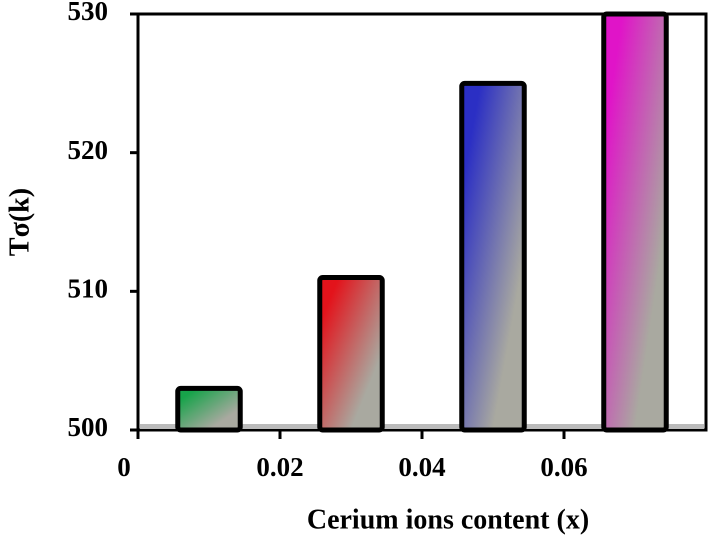  I want to click on x-tick-label: 0.04, so click(421, 467).